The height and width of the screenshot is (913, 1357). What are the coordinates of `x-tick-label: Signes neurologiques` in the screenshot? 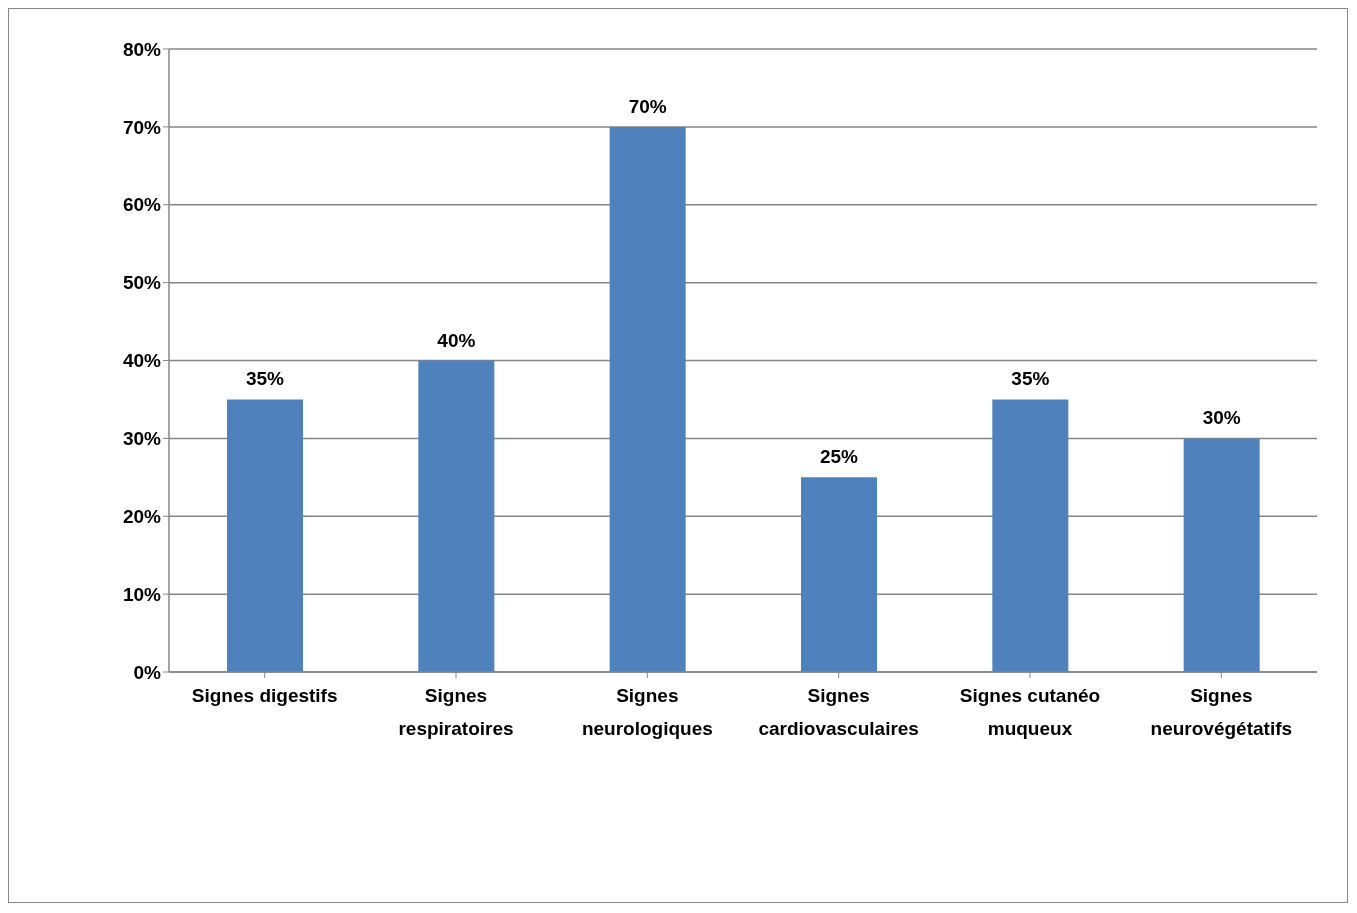 It's located at (647, 712).